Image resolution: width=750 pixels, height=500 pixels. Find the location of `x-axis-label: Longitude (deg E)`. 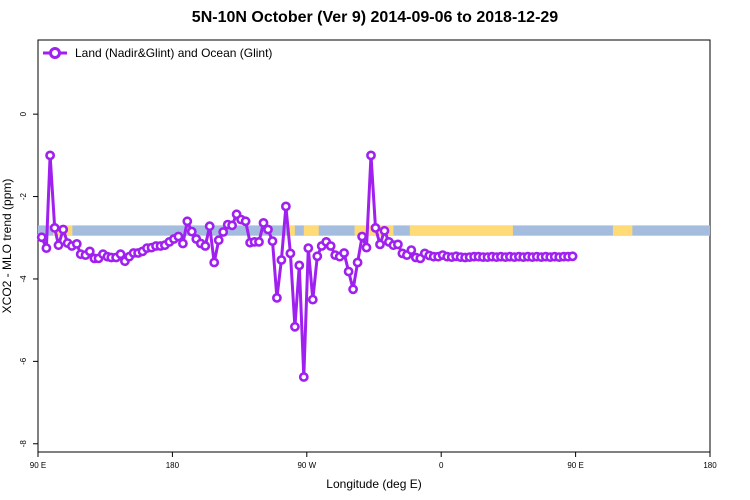

x-axis-label: Longitude (deg E) is located at coordinates (373, 484).